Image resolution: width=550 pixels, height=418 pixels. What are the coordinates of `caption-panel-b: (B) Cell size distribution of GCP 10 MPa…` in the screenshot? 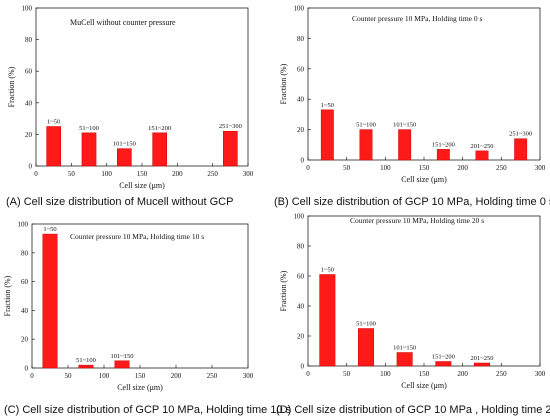 It's located at (412, 202).